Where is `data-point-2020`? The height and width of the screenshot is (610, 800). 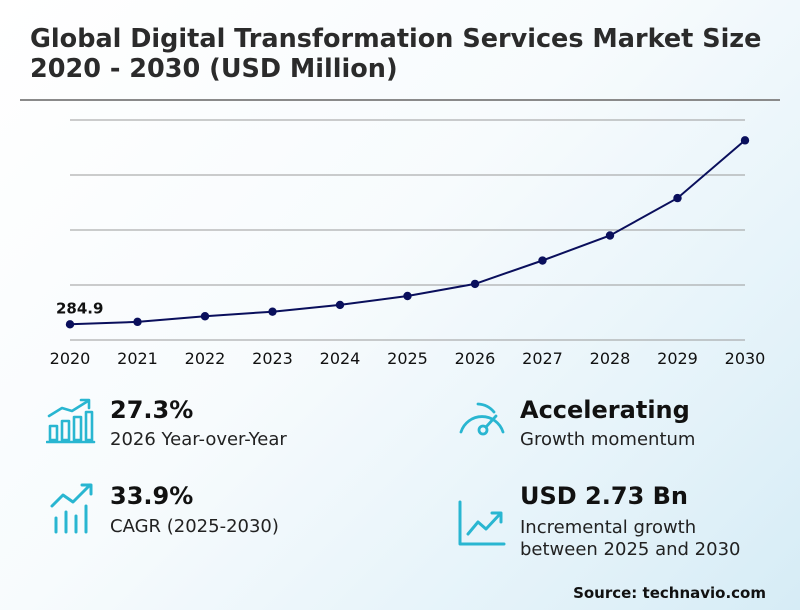 data-point-2020 is located at coordinates (70, 324).